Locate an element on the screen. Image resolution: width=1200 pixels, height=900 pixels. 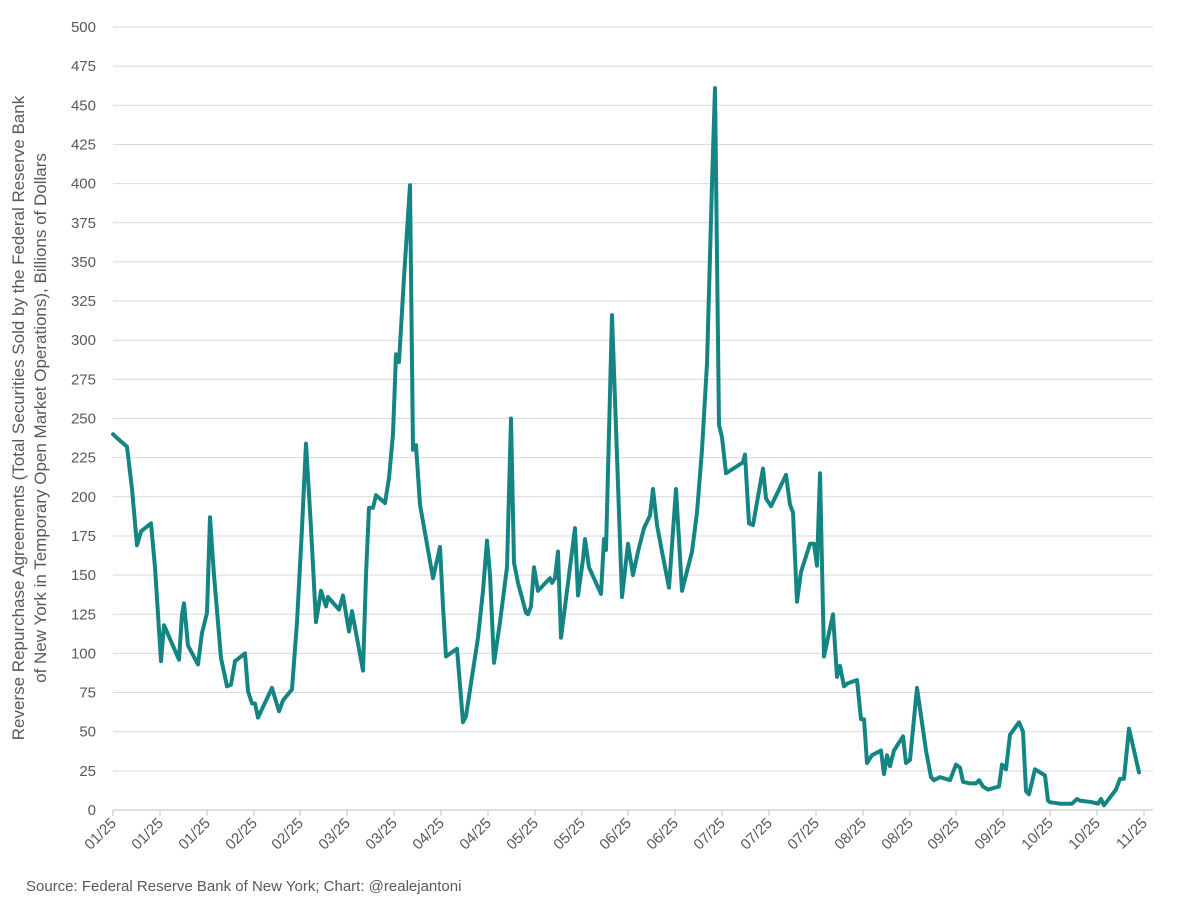
y-tick-label: 450 is located at coordinates (83, 105).